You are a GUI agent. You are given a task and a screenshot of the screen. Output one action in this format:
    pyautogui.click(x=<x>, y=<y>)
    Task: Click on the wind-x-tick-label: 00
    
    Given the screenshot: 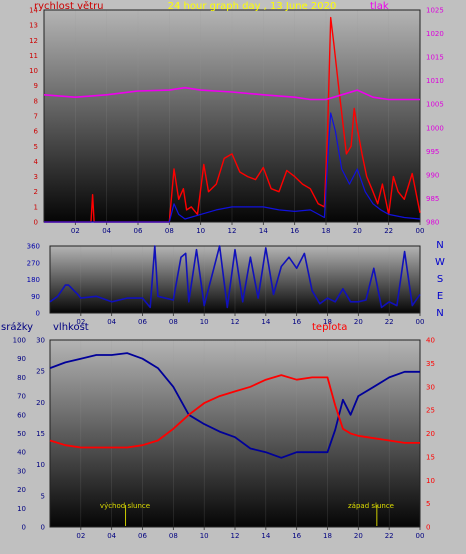 What is the action you would take?
    pyautogui.click(x=420, y=231)
    